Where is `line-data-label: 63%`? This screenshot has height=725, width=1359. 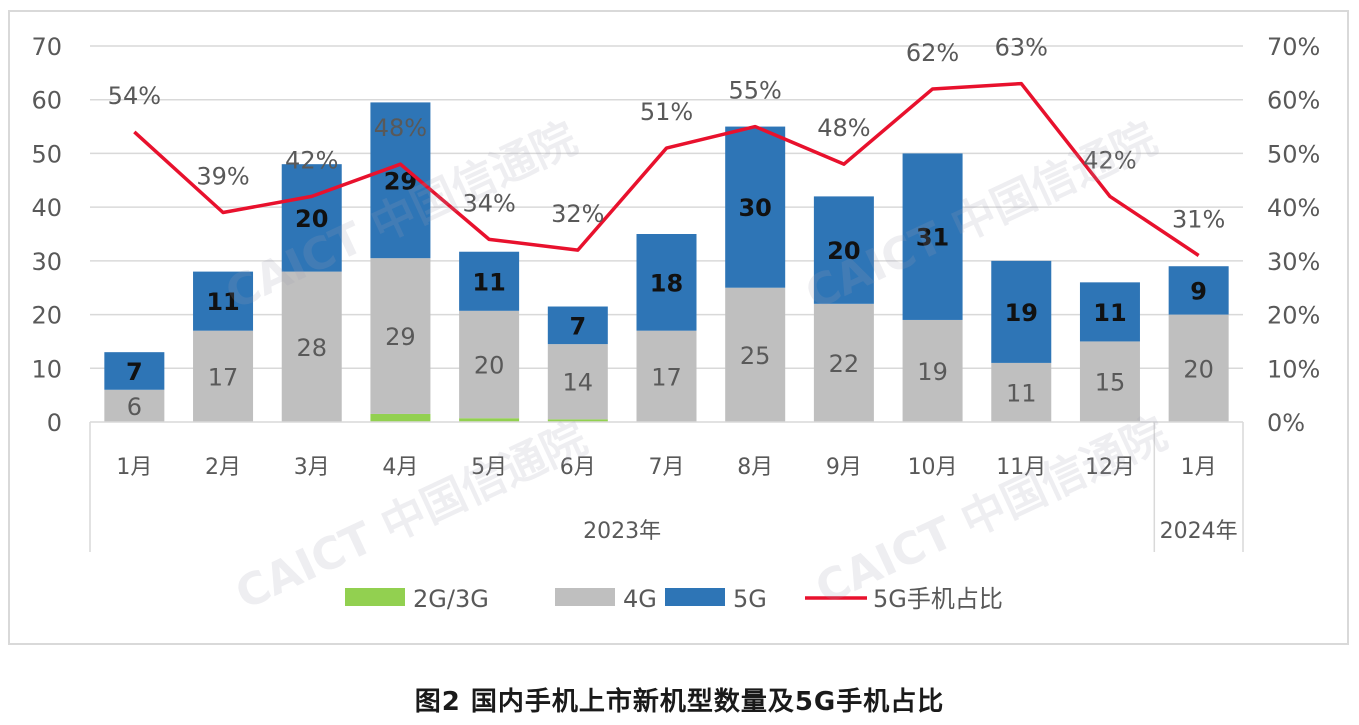 line-data-label: 63% is located at coordinates (1021, 48).